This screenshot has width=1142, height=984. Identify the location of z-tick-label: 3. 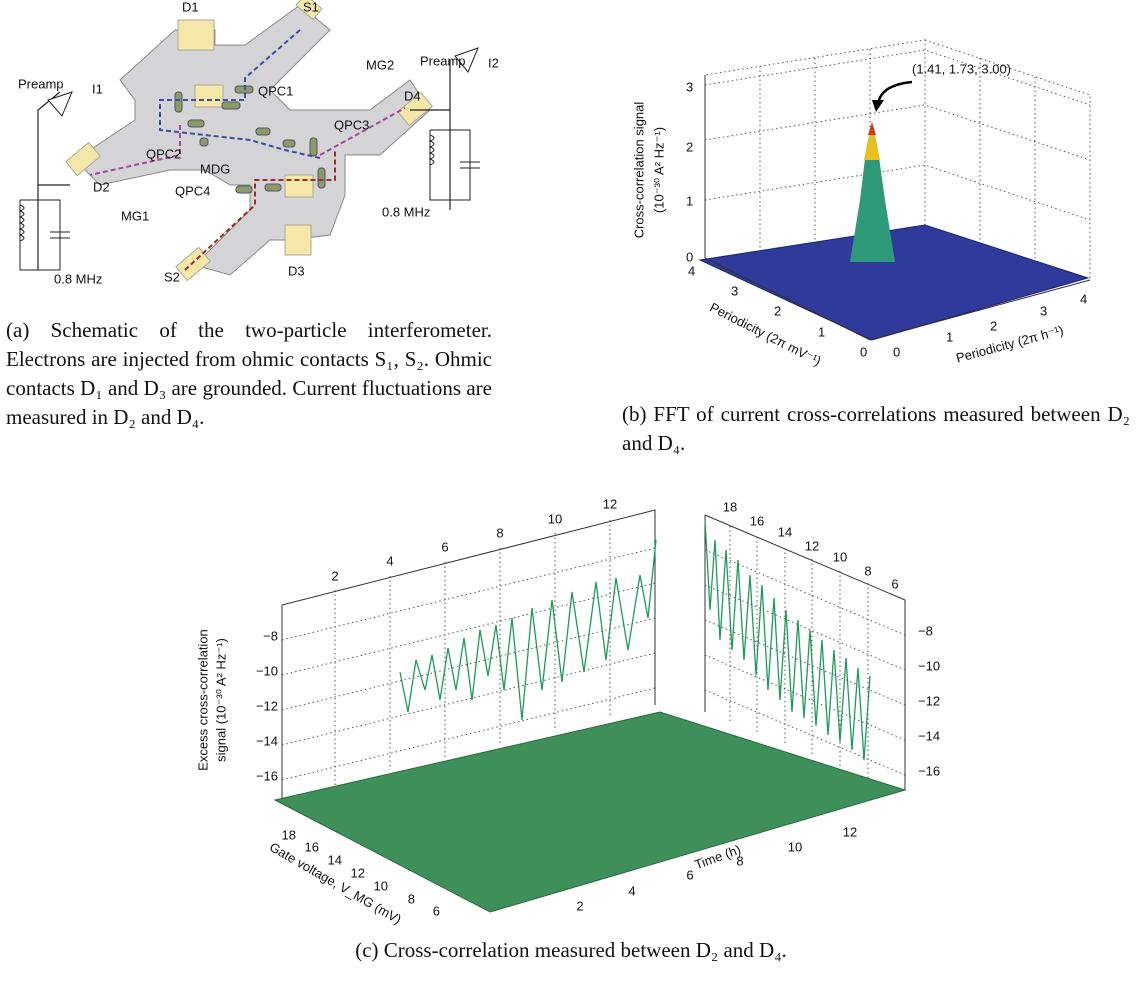
(689, 86).